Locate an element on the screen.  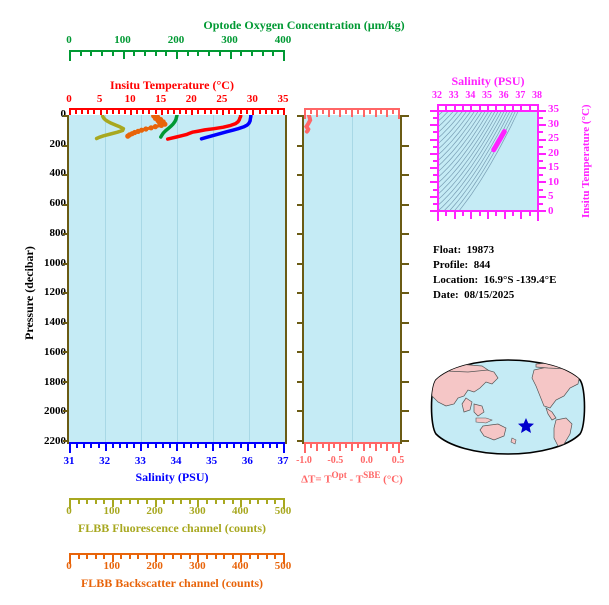
location-label: Location: is located at coordinates (456, 280).